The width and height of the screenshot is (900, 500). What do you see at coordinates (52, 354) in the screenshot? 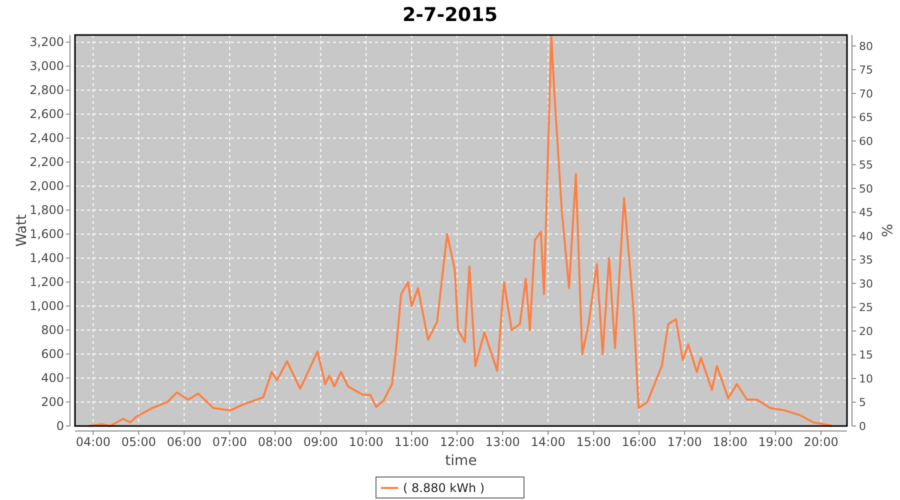
I see `y-tick-label: 600` at bounding box center [52, 354].